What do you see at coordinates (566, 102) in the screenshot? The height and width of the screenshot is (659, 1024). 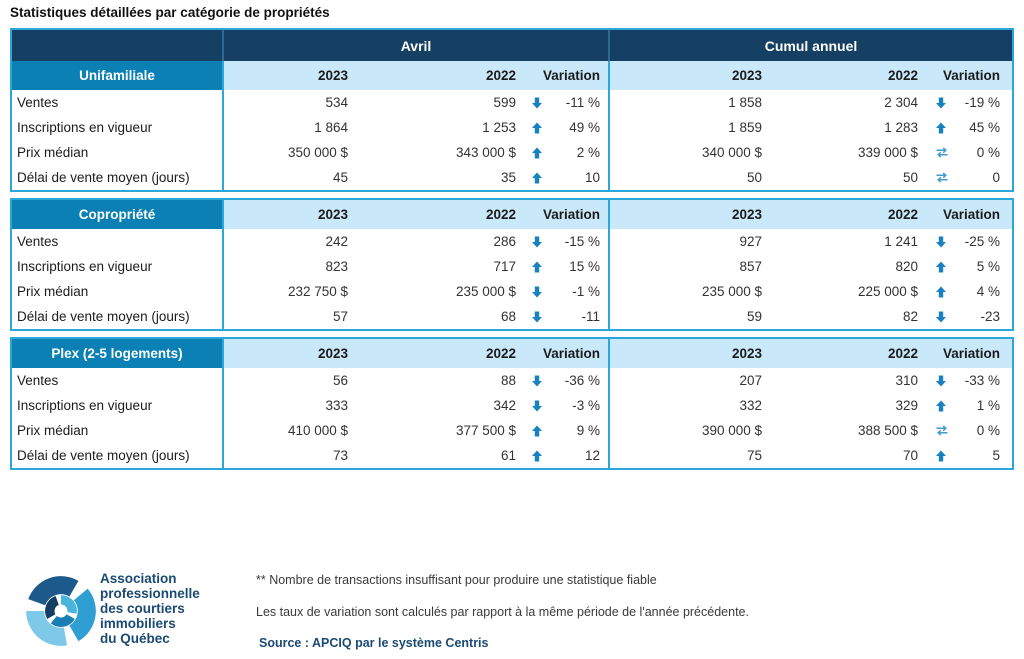 I see `avril-variation-cell: -11 %` at bounding box center [566, 102].